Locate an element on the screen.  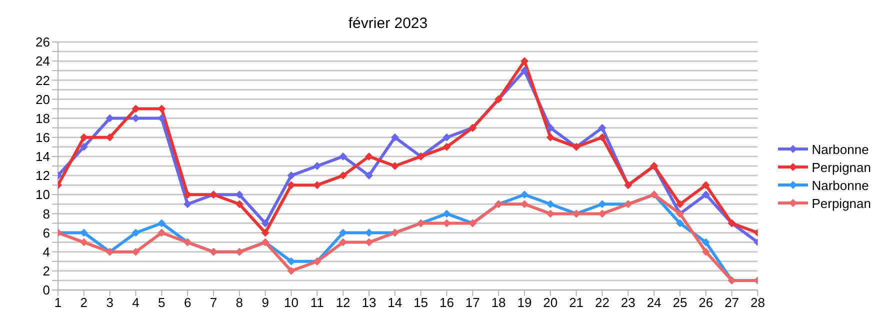
chart-title: février 2023 is located at coordinates (388, 24).